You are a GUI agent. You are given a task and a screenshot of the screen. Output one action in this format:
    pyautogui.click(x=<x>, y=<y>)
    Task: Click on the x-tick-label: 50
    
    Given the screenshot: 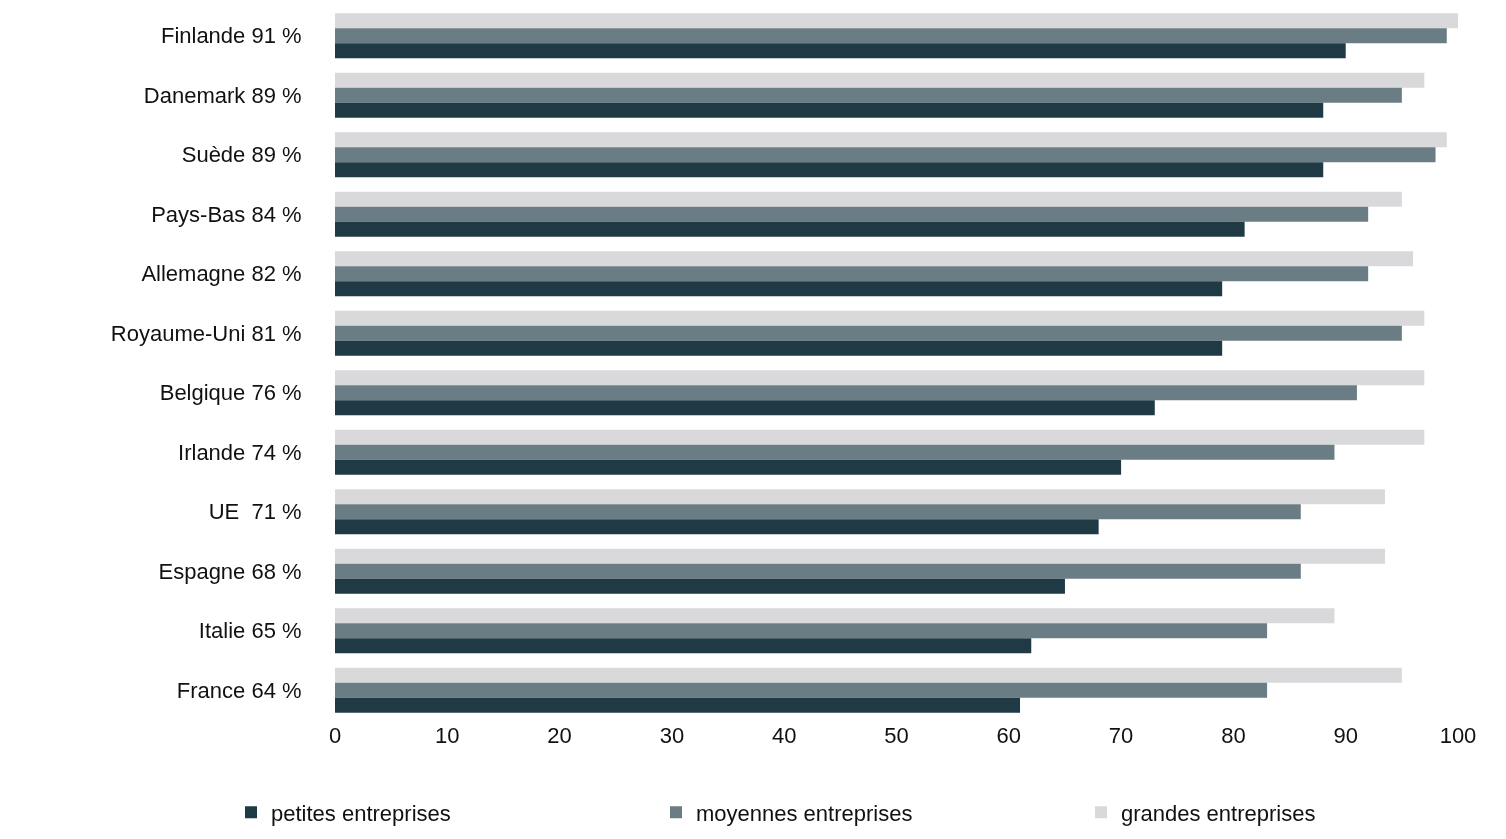 What is the action you would take?
    pyautogui.click(x=896, y=735)
    